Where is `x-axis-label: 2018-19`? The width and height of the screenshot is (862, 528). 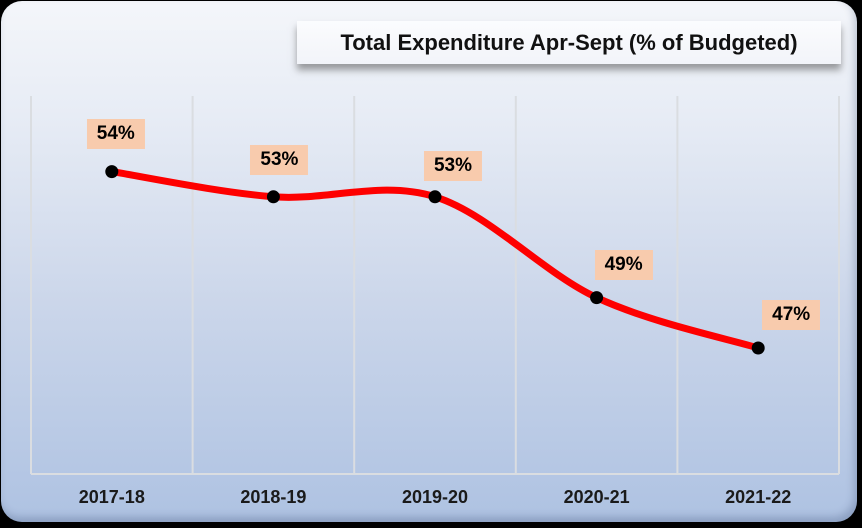 x-axis-label: 2018-19 is located at coordinates (273, 497).